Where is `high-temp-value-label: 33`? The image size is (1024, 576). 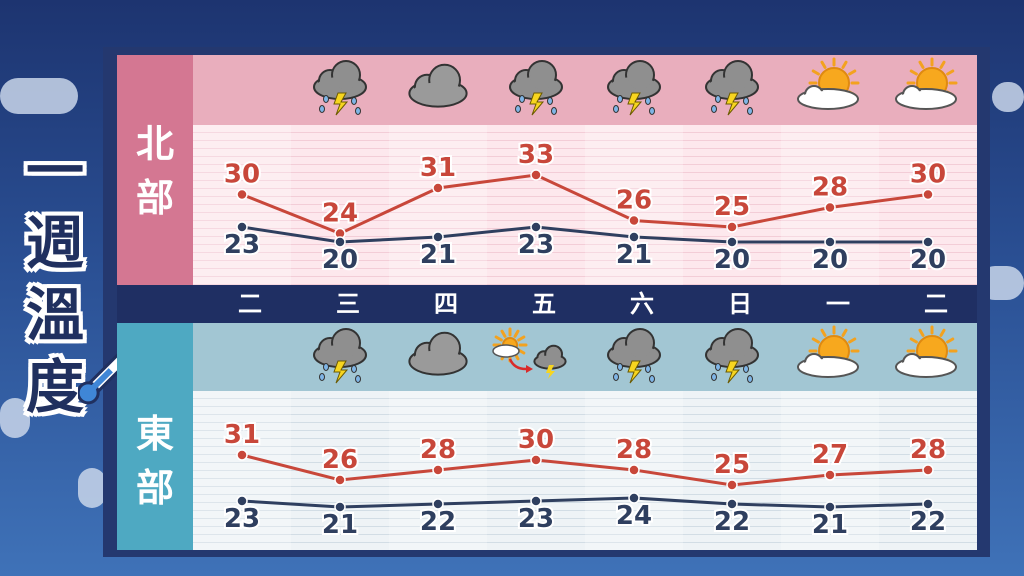
high-temp-value-label: 33 is located at coordinates (536, 155).